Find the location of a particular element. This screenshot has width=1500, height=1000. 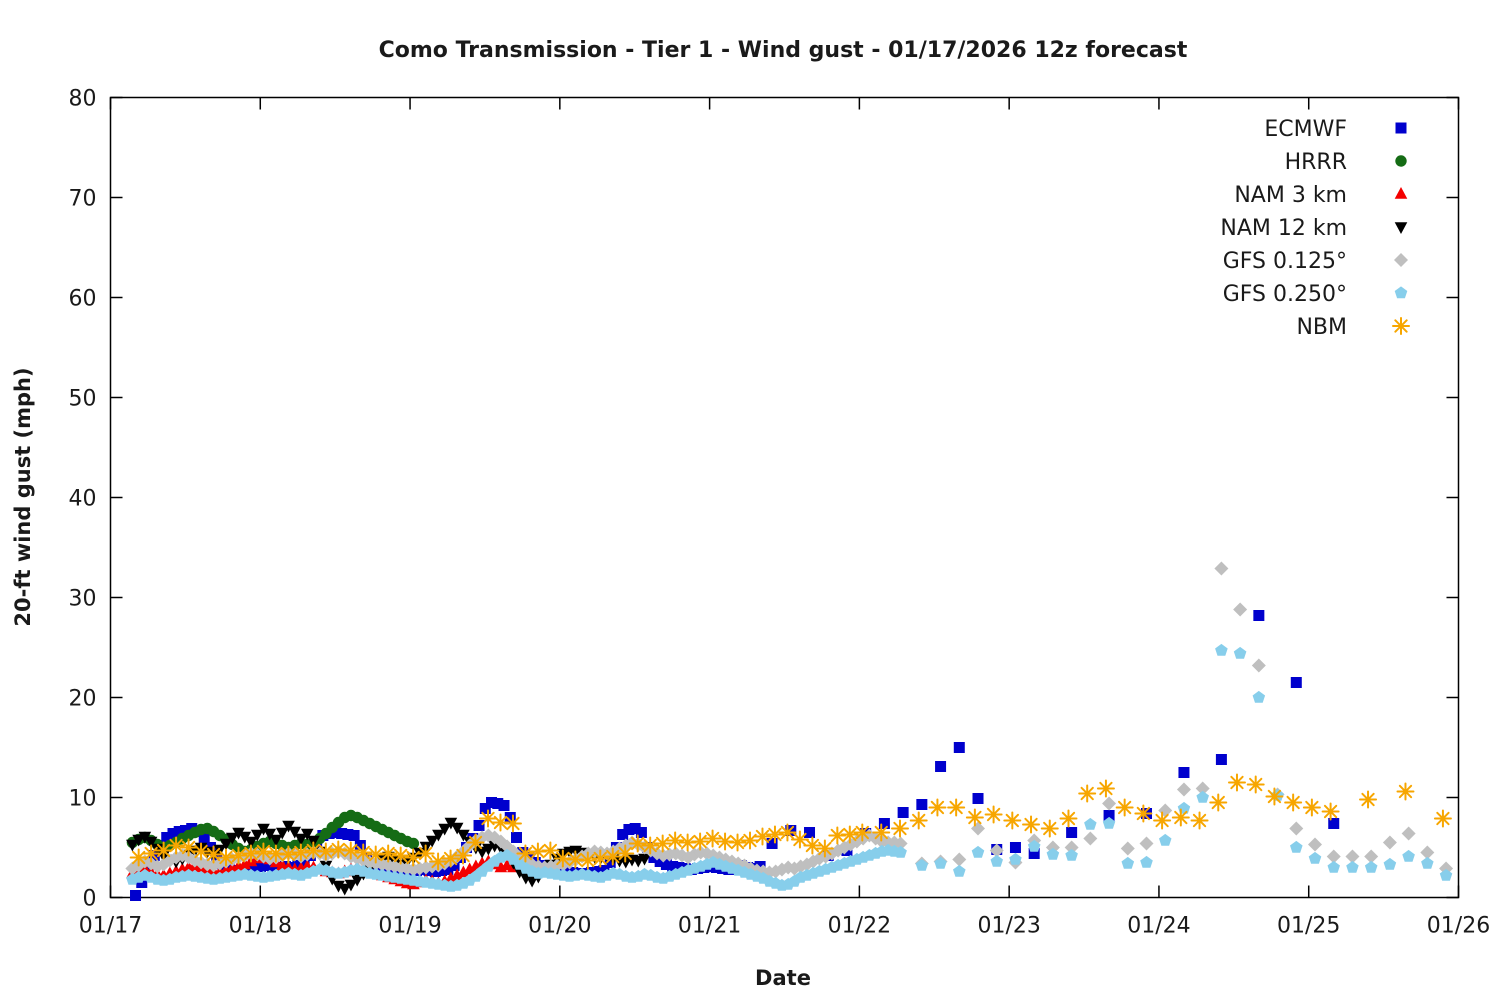

legend-item-gfs-0-250: GFS 0.250° is located at coordinates (1315, 294).